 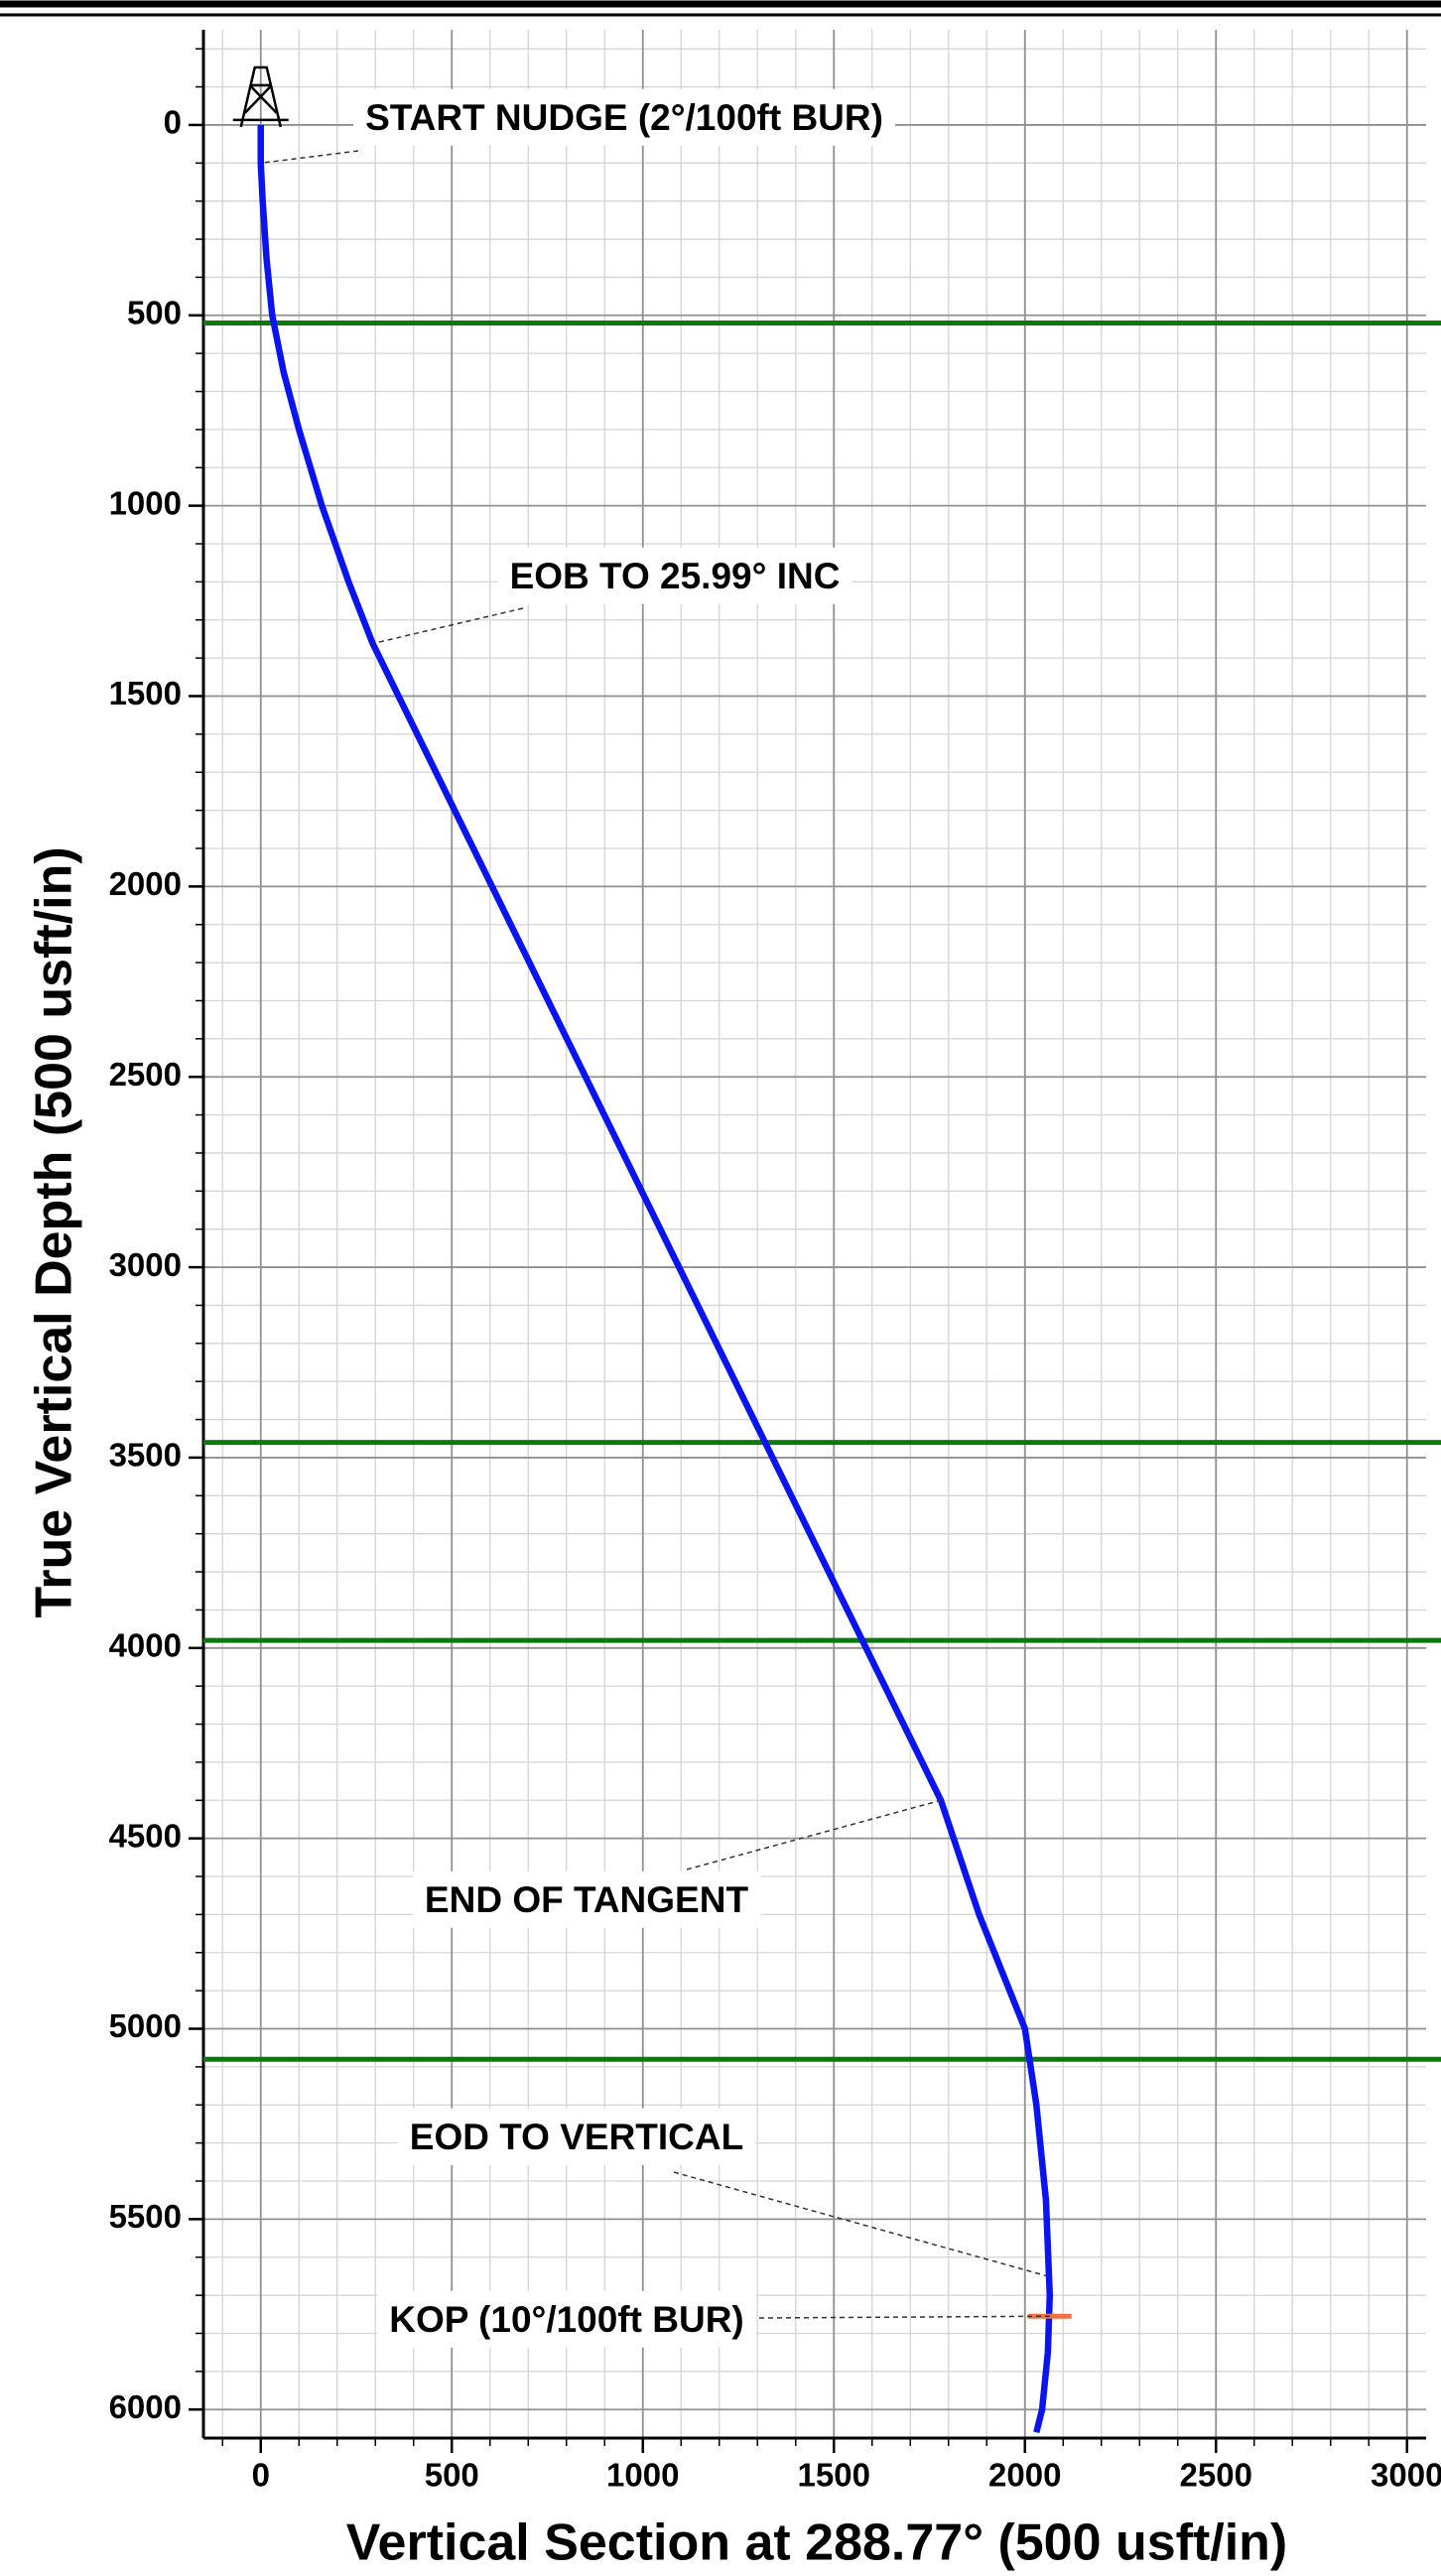 I want to click on annotation: END OF TANGENT, so click(x=587, y=1900).